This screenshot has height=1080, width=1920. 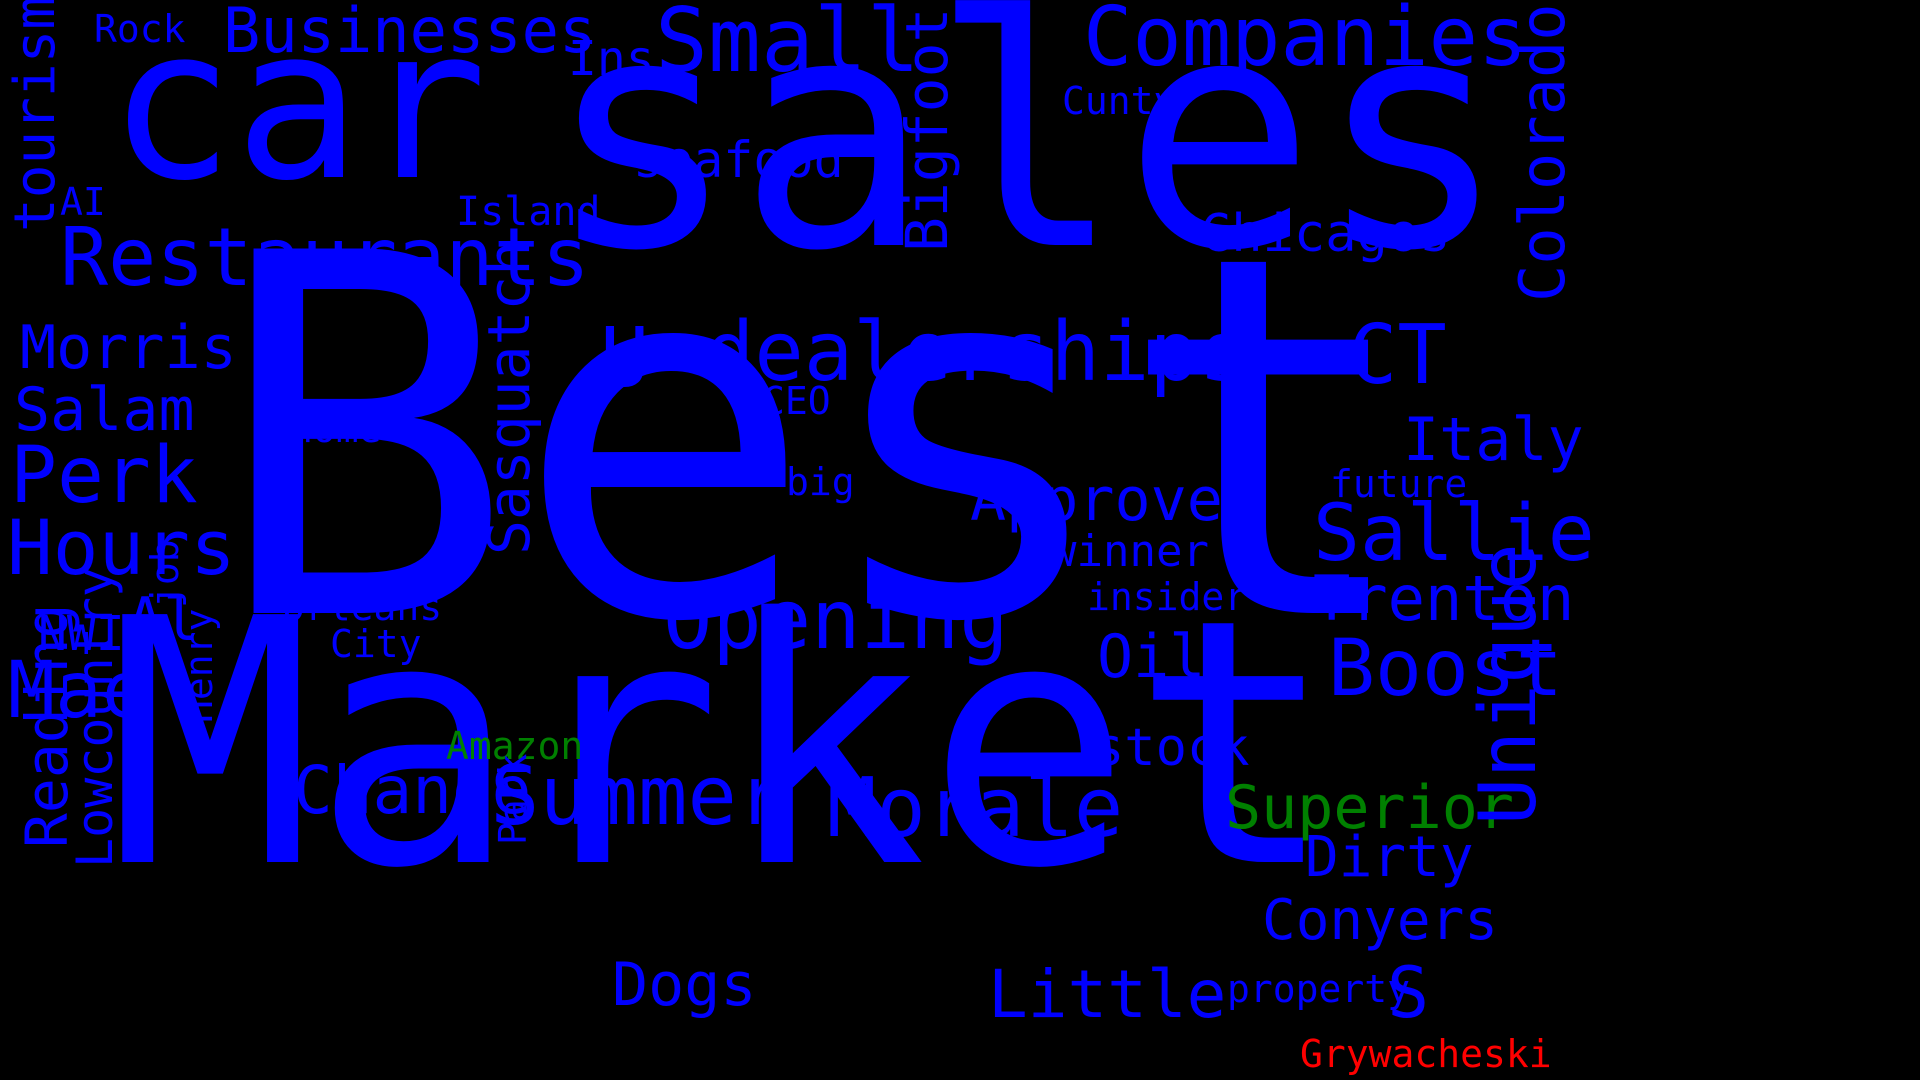 What do you see at coordinates (1369, 808) in the screenshot?
I see `word-superior: Superior` at bounding box center [1369, 808].